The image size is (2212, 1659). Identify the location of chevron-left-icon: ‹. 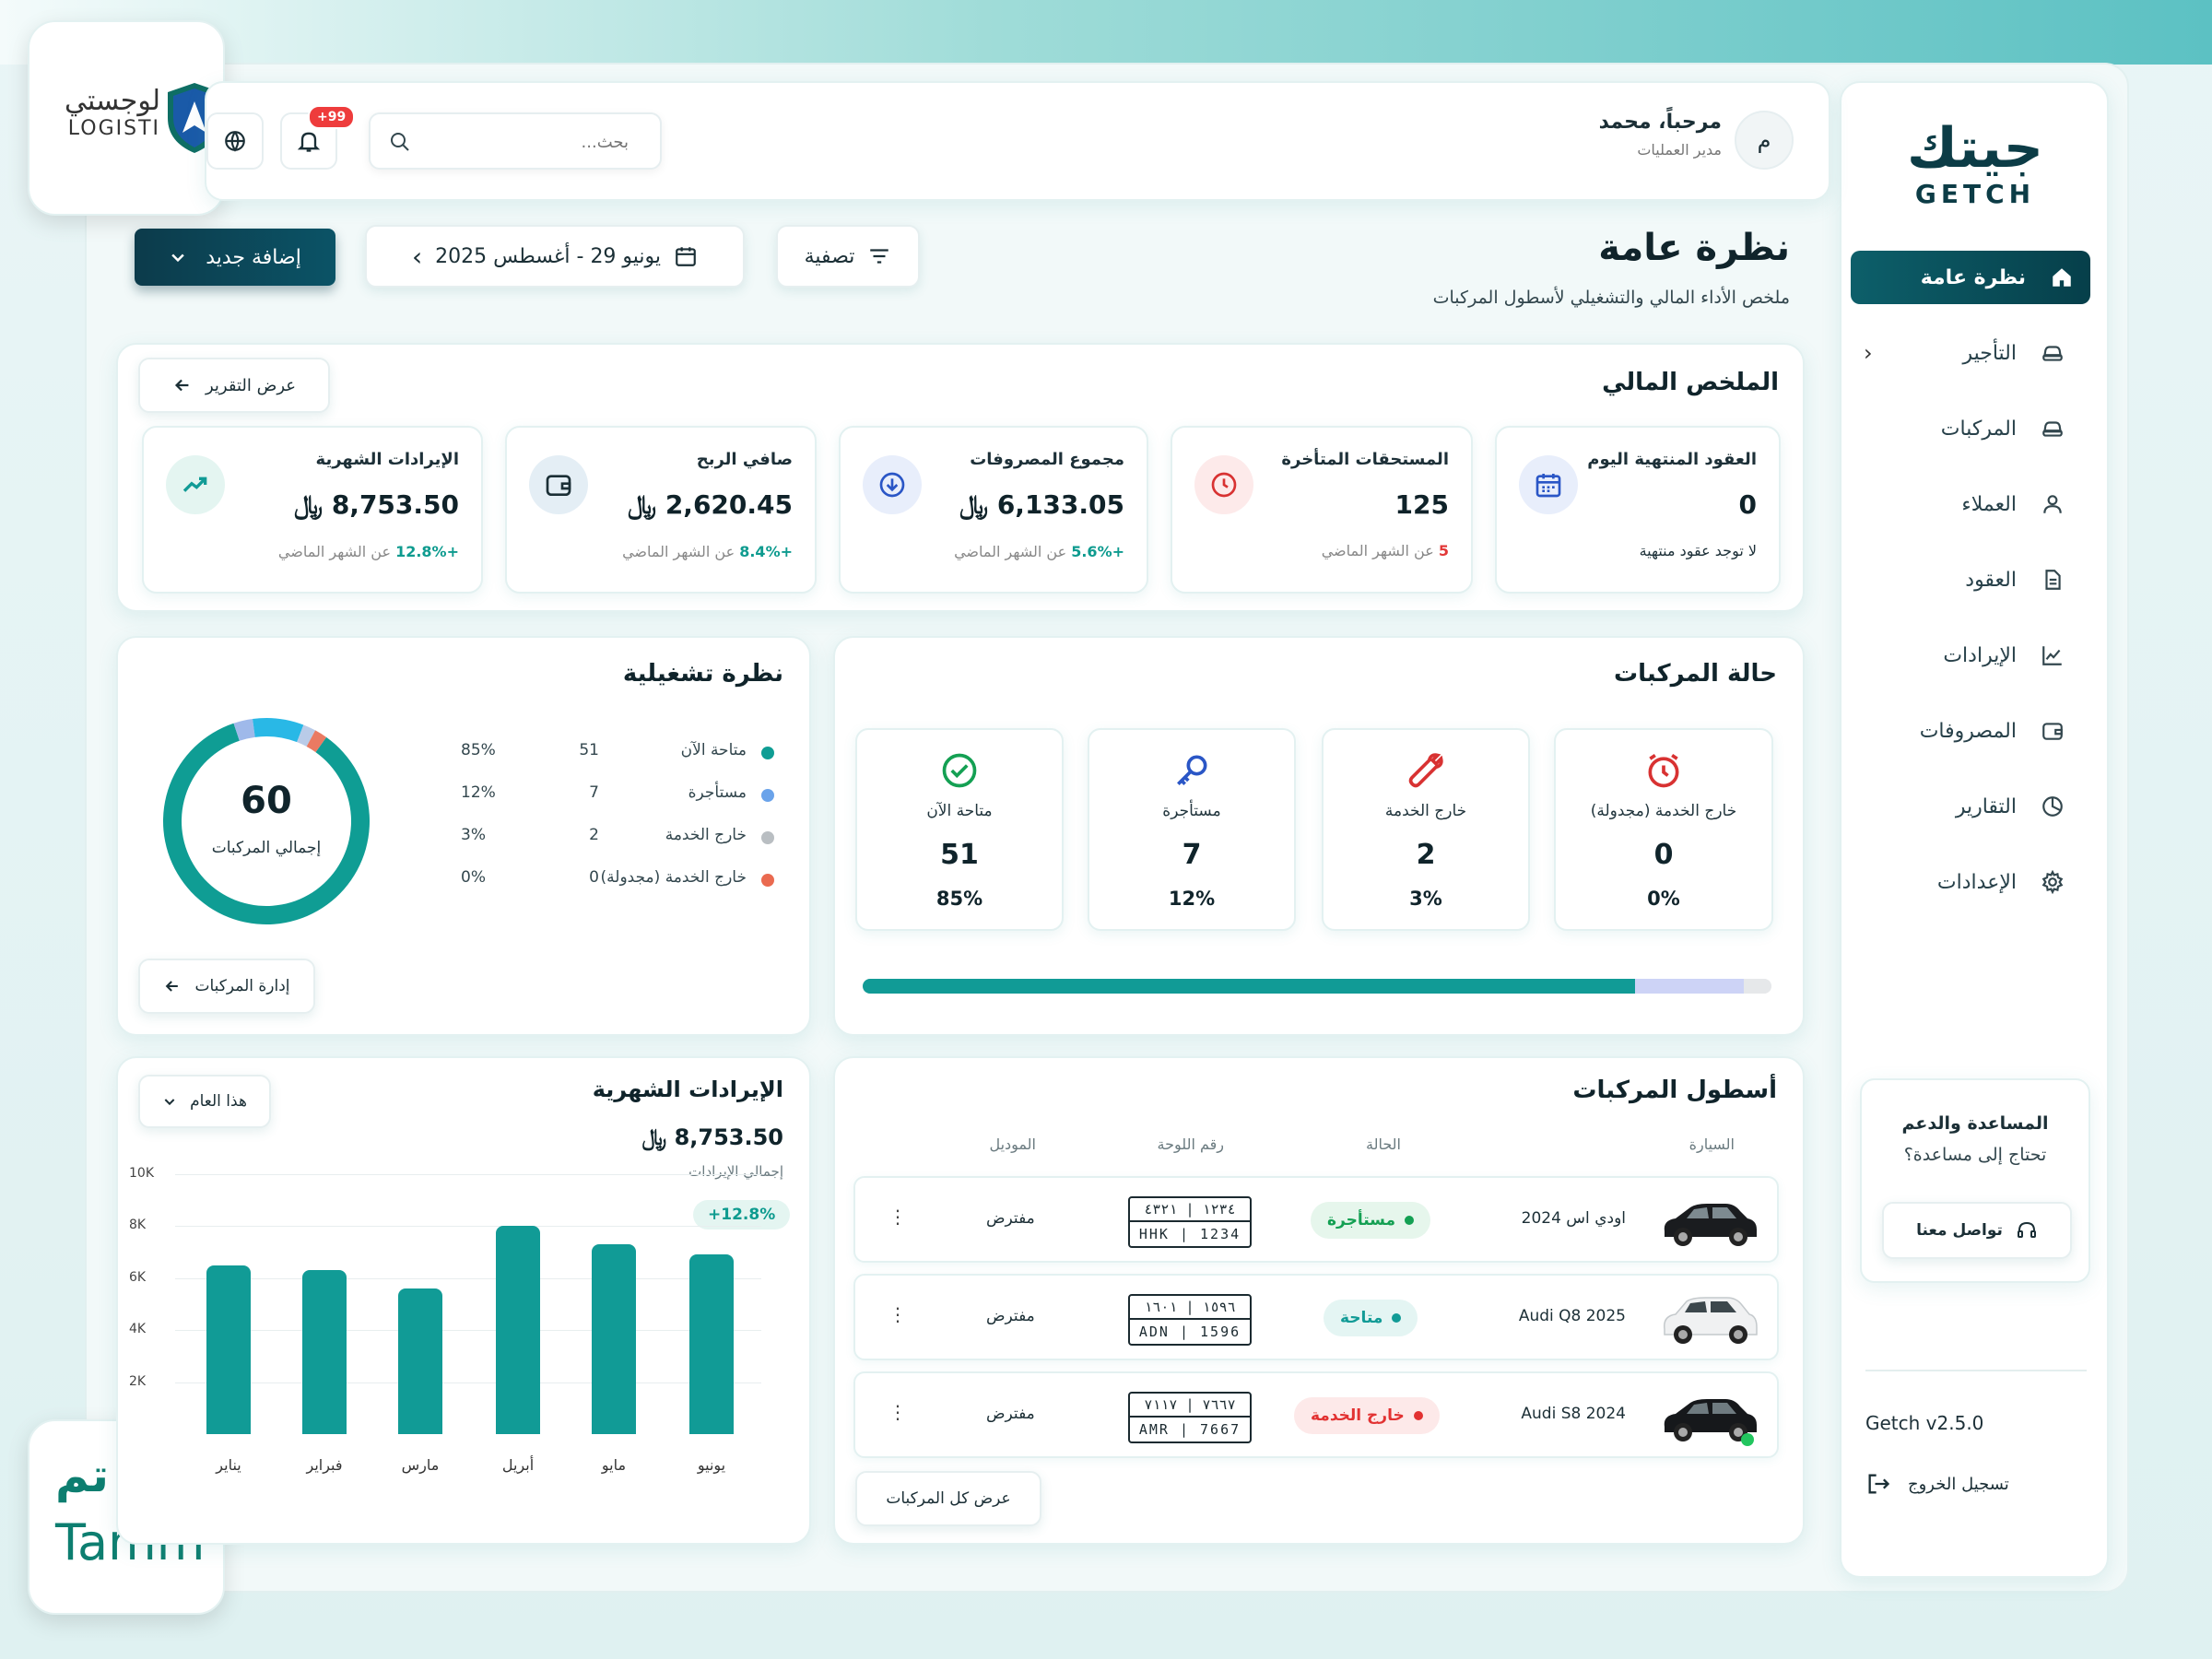
(1868, 353).